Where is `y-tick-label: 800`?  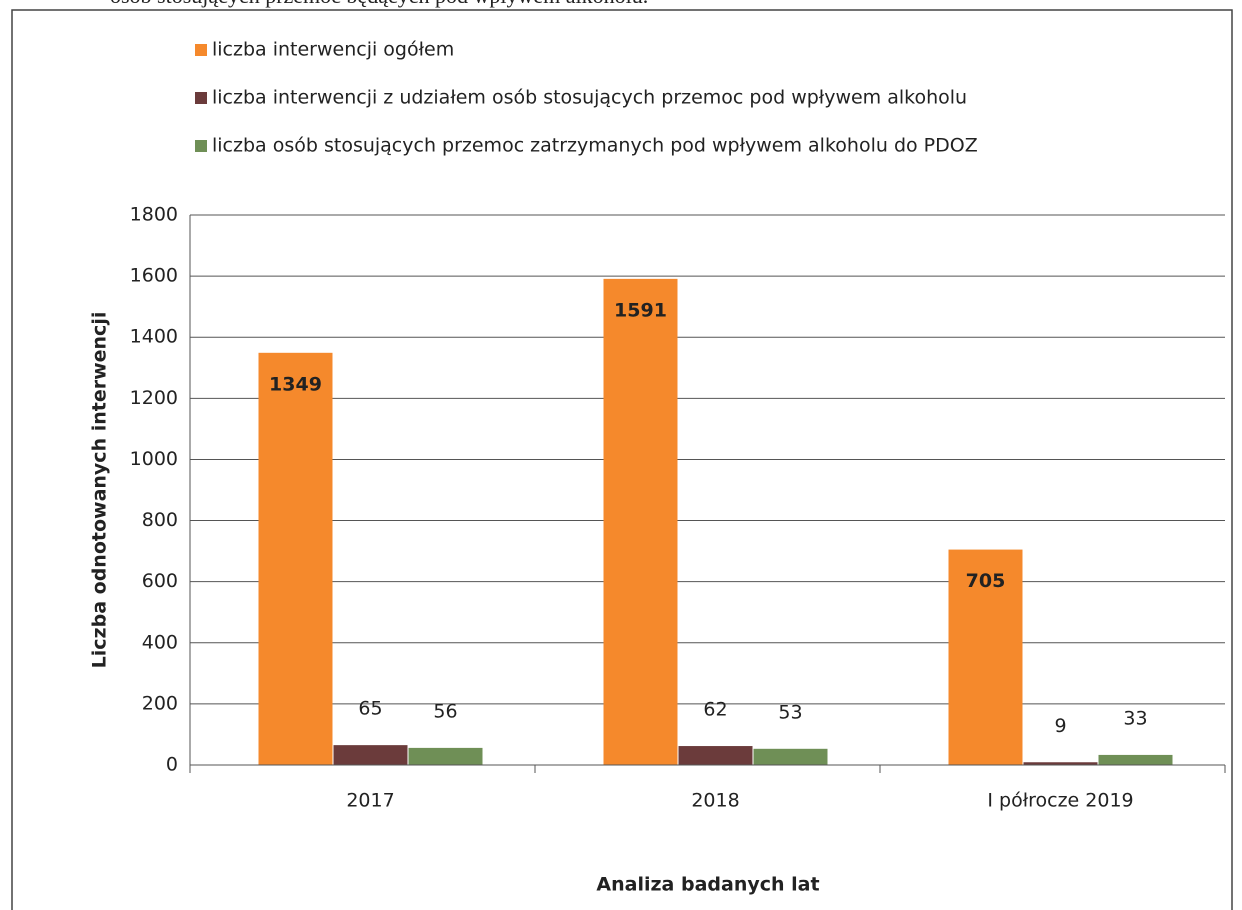 y-tick-label: 800 is located at coordinates (160, 520).